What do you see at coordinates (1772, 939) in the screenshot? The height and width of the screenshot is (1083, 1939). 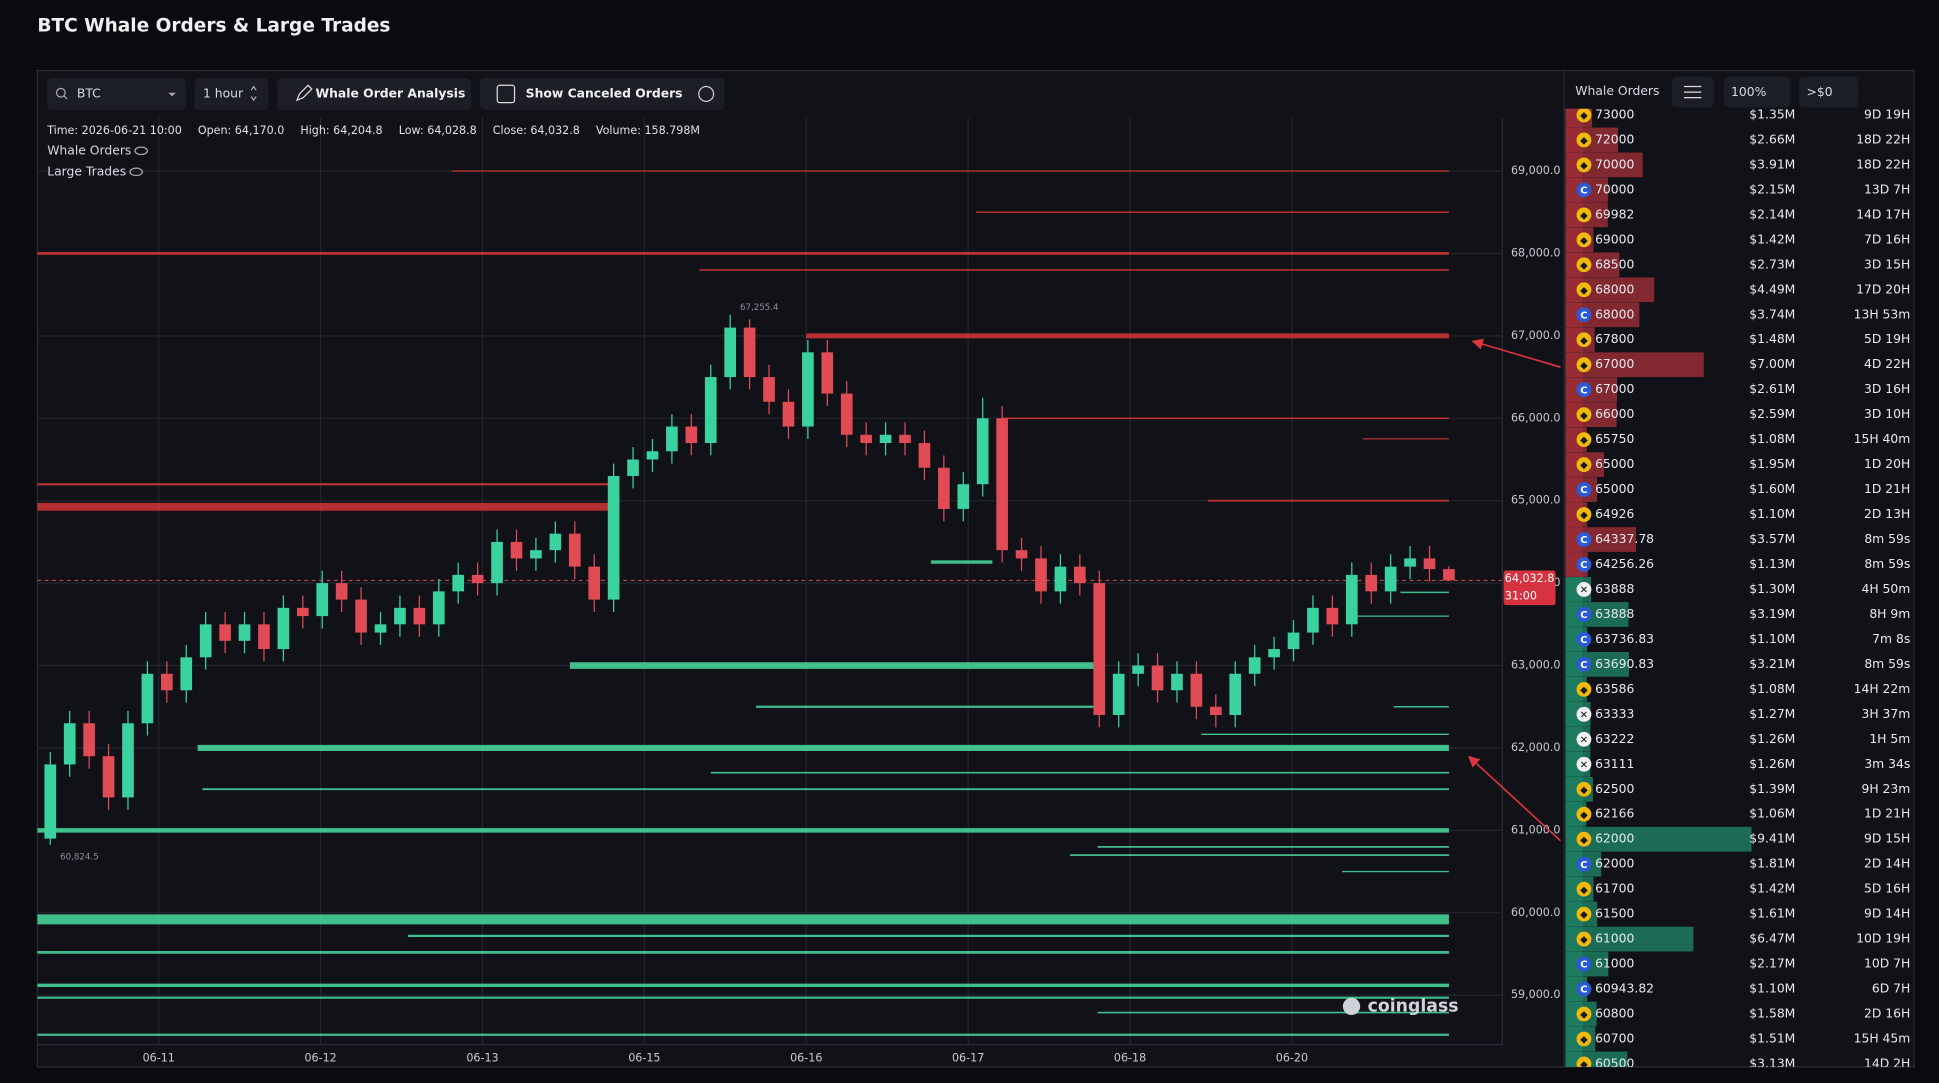 I see `order-amount: $6.47M` at bounding box center [1772, 939].